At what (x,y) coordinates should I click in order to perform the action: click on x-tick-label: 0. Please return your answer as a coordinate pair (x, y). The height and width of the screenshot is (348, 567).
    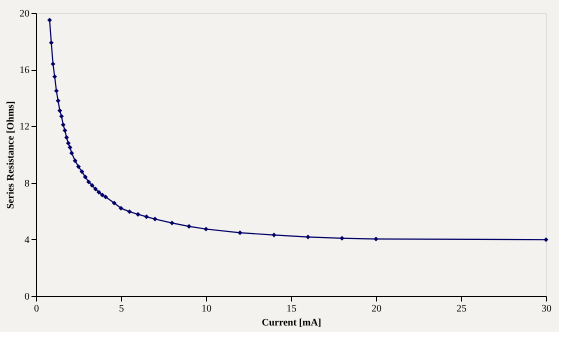
    Looking at the image, I should click on (36, 309).